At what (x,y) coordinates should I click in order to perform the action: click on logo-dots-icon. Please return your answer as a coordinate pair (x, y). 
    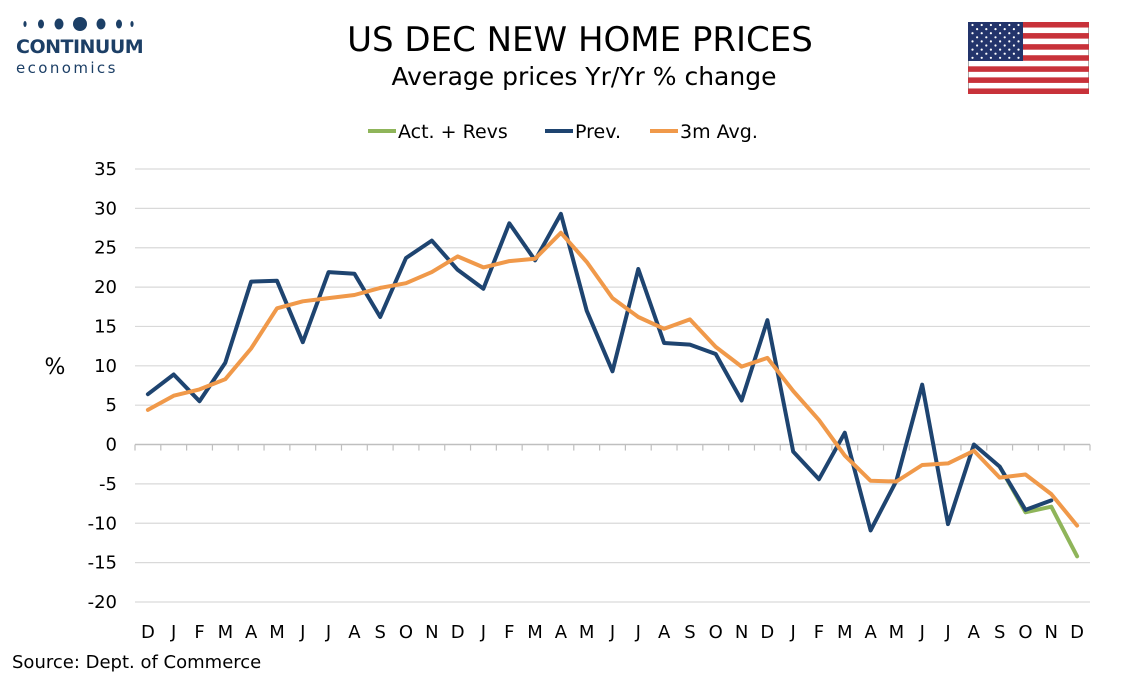
    Looking at the image, I should click on (78, 24).